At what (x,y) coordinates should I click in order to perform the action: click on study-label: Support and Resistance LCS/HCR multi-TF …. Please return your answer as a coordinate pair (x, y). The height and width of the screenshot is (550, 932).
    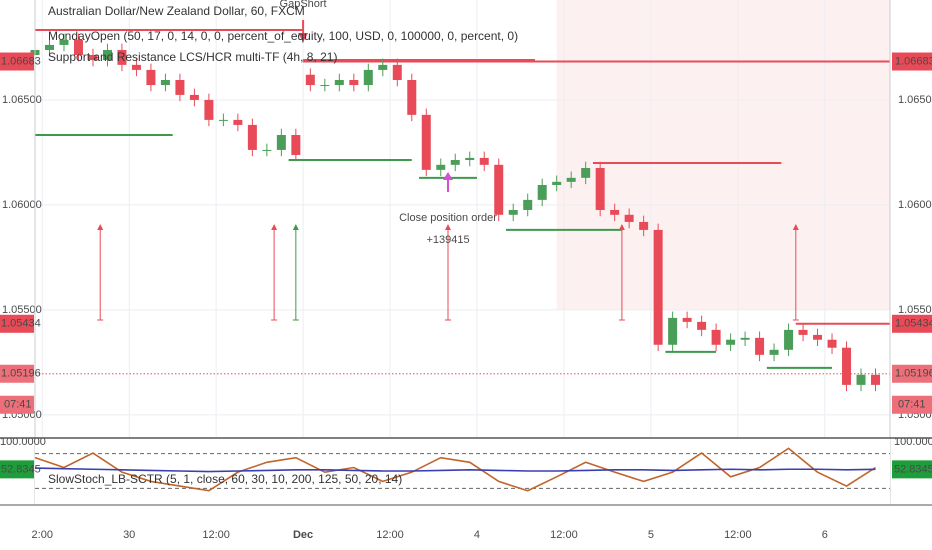
    Looking at the image, I should click on (192, 57).